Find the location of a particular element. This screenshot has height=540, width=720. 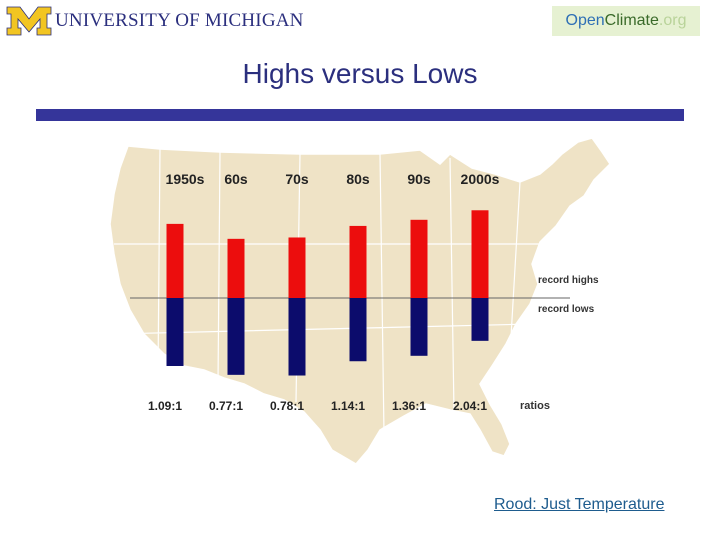

legend-highs-label: record highs is located at coordinates (568, 280).